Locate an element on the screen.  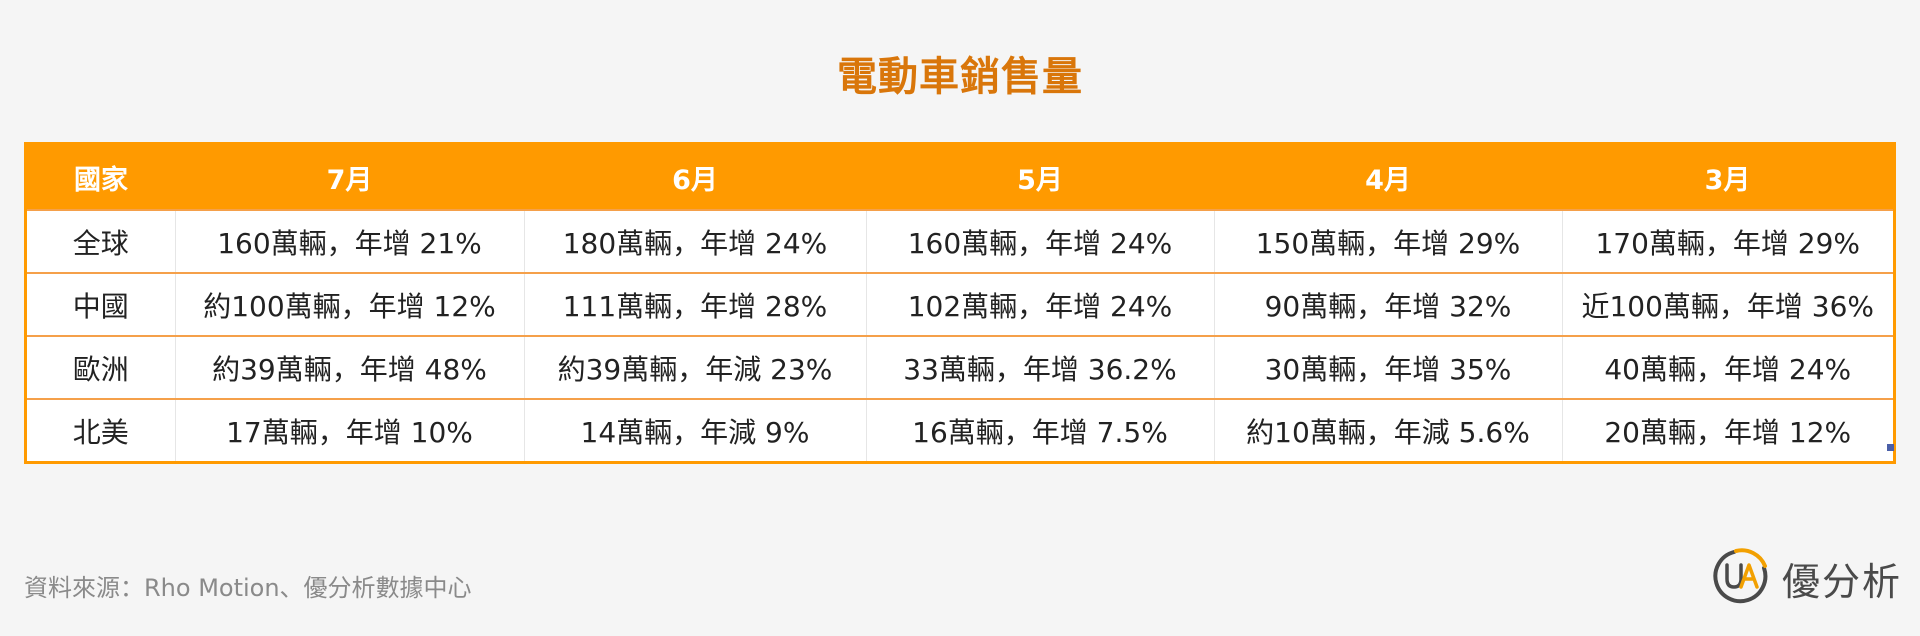
table-header-row: 國家 7月 6月 5月 4月 3月 is located at coordinates (960, 177).